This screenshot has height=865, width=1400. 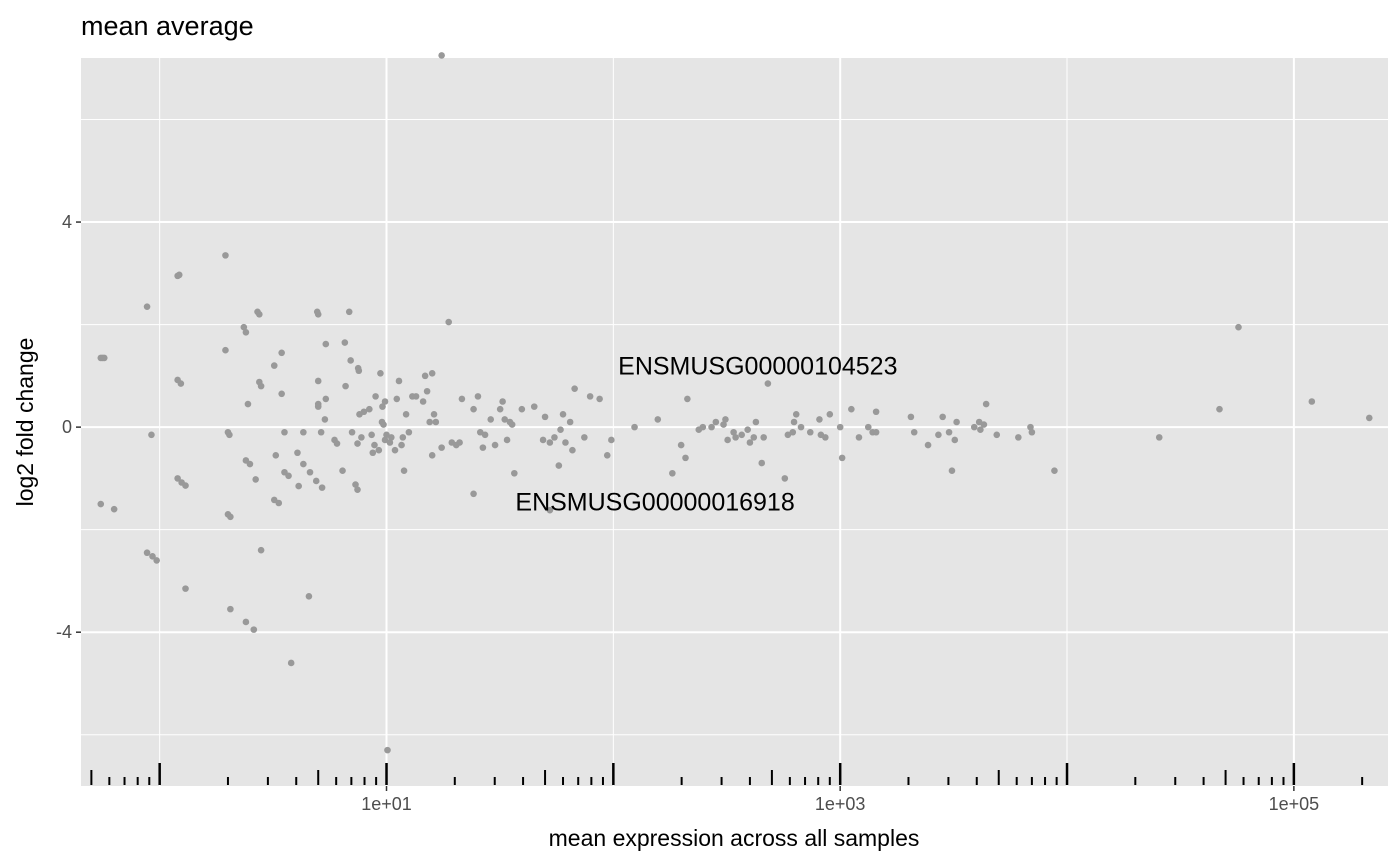 What do you see at coordinates (654, 502) in the screenshot?
I see `gene-label: ENSMUSG00000016918` at bounding box center [654, 502].